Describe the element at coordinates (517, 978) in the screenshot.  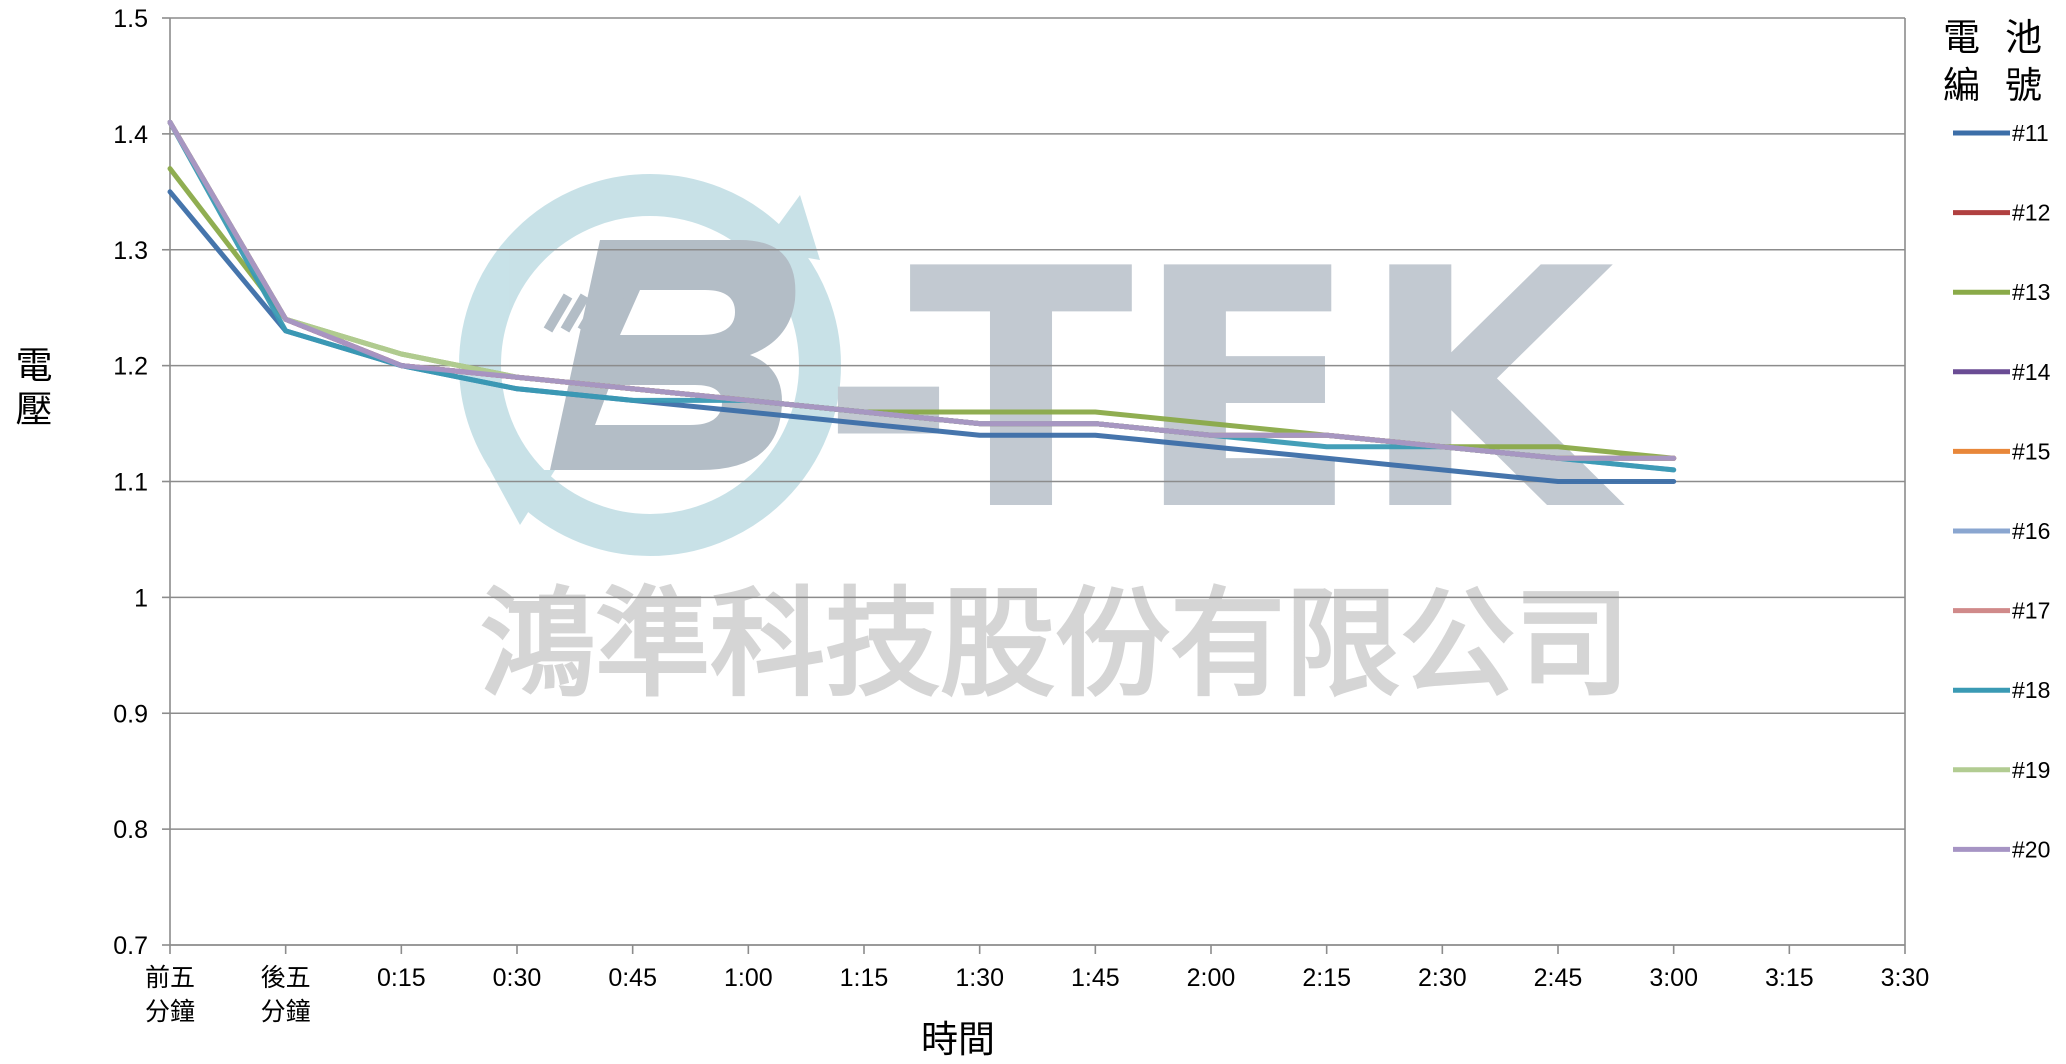
I see `x-tick-label: 0:30` at that location.